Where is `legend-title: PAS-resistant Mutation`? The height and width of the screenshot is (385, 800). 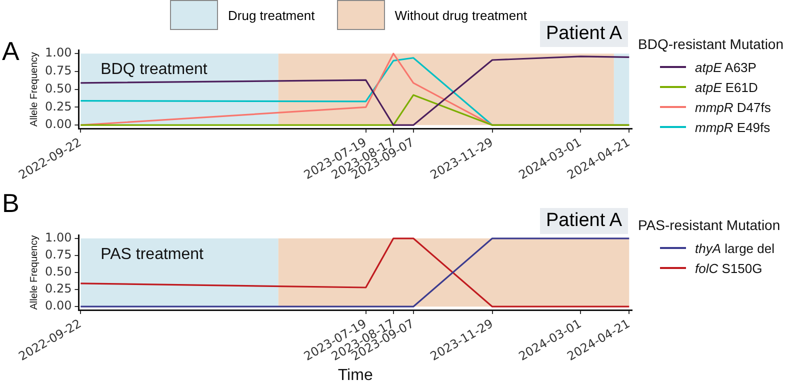 legend-title: PAS-resistant Mutation is located at coordinates (709, 225).